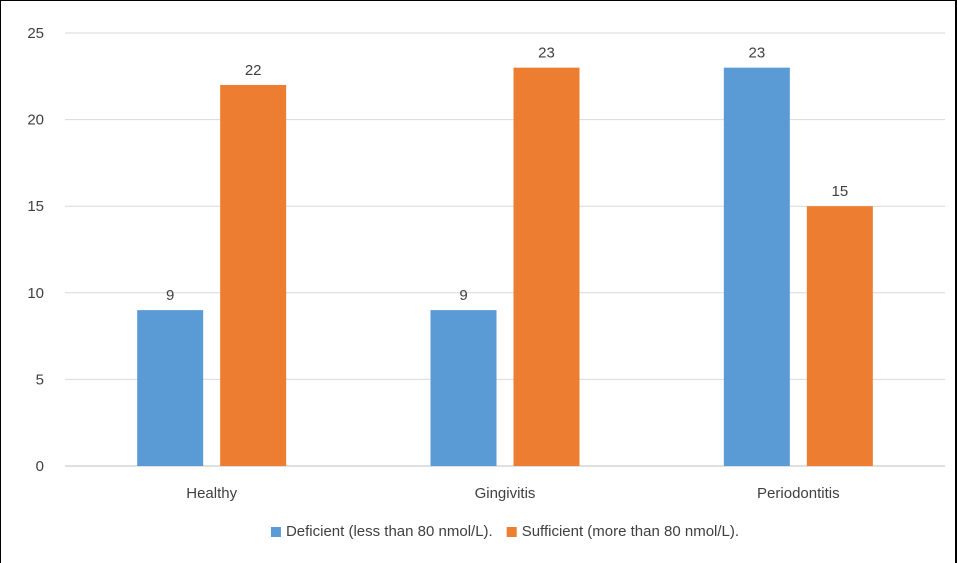 The width and height of the screenshot is (957, 563). I want to click on y-tick-label: 10, so click(35, 293).